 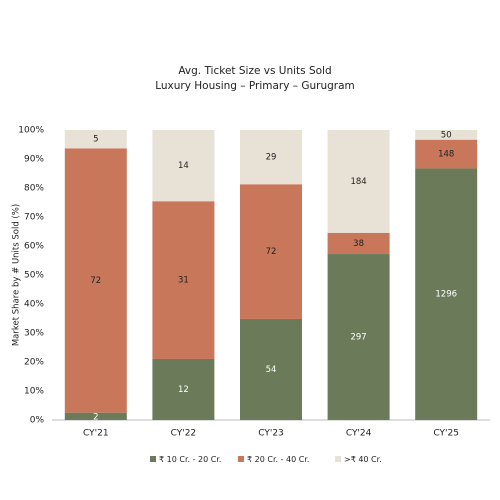 I want to click on data-label: 184, so click(x=358, y=182).